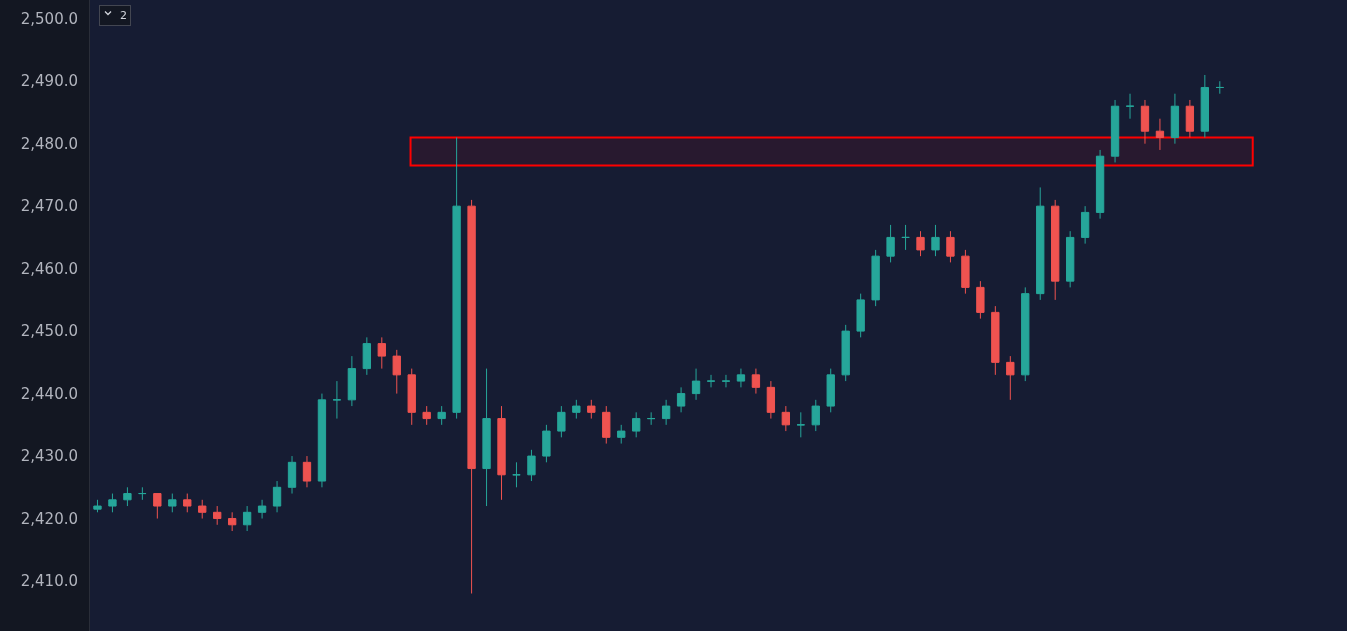  I want to click on y-tick-label: 2,420.0, so click(49, 518).